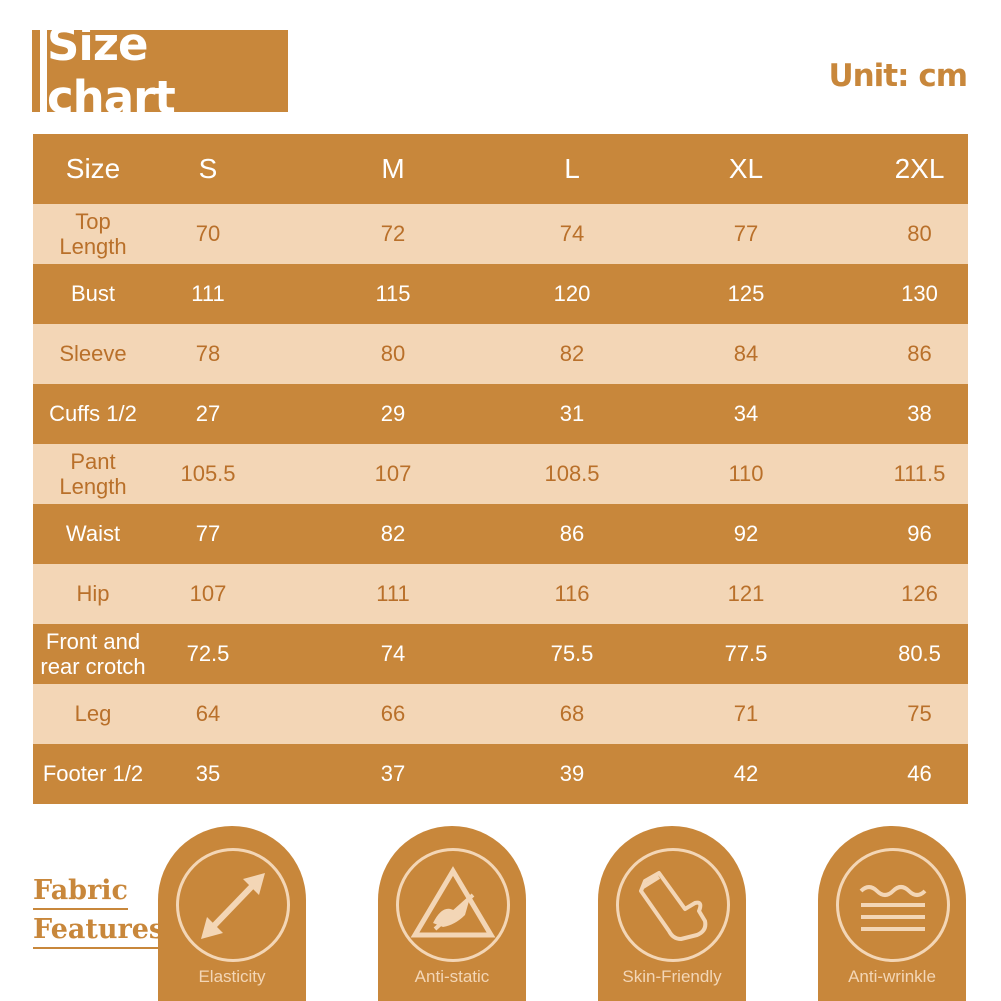  What do you see at coordinates (208, 714) in the screenshot?
I see `value-cell: 64` at bounding box center [208, 714].